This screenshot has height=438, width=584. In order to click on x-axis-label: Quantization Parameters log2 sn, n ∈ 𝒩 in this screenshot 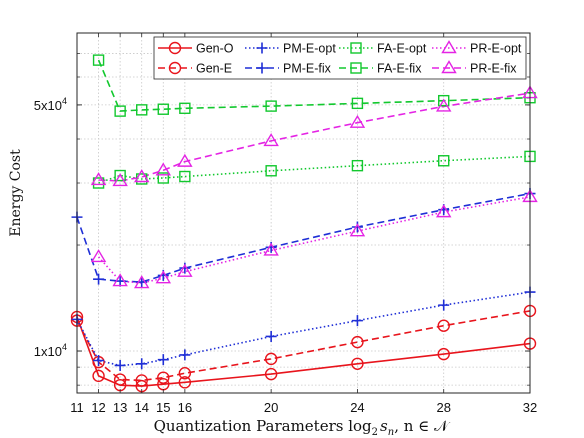, I will do `click(302, 427)`.